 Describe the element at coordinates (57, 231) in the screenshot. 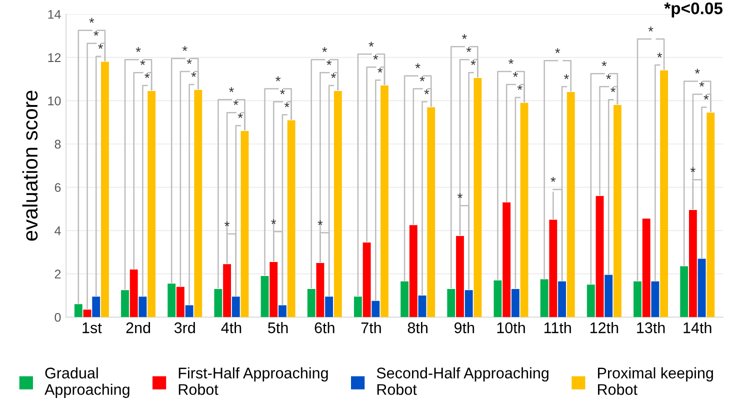

I see `y-tick-label: 4` at that location.